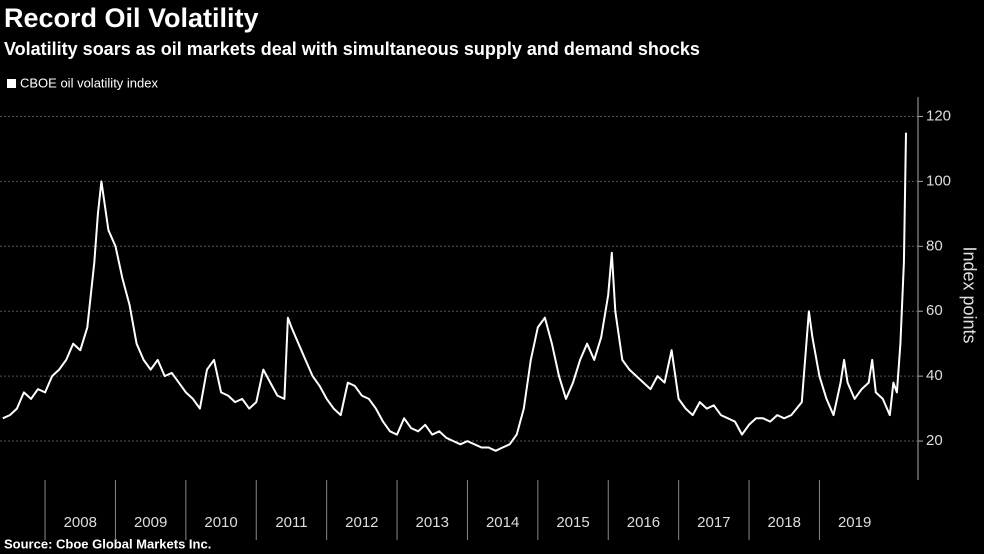 The height and width of the screenshot is (554, 984). I want to click on x-tick-label: 2016, so click(643, 522).